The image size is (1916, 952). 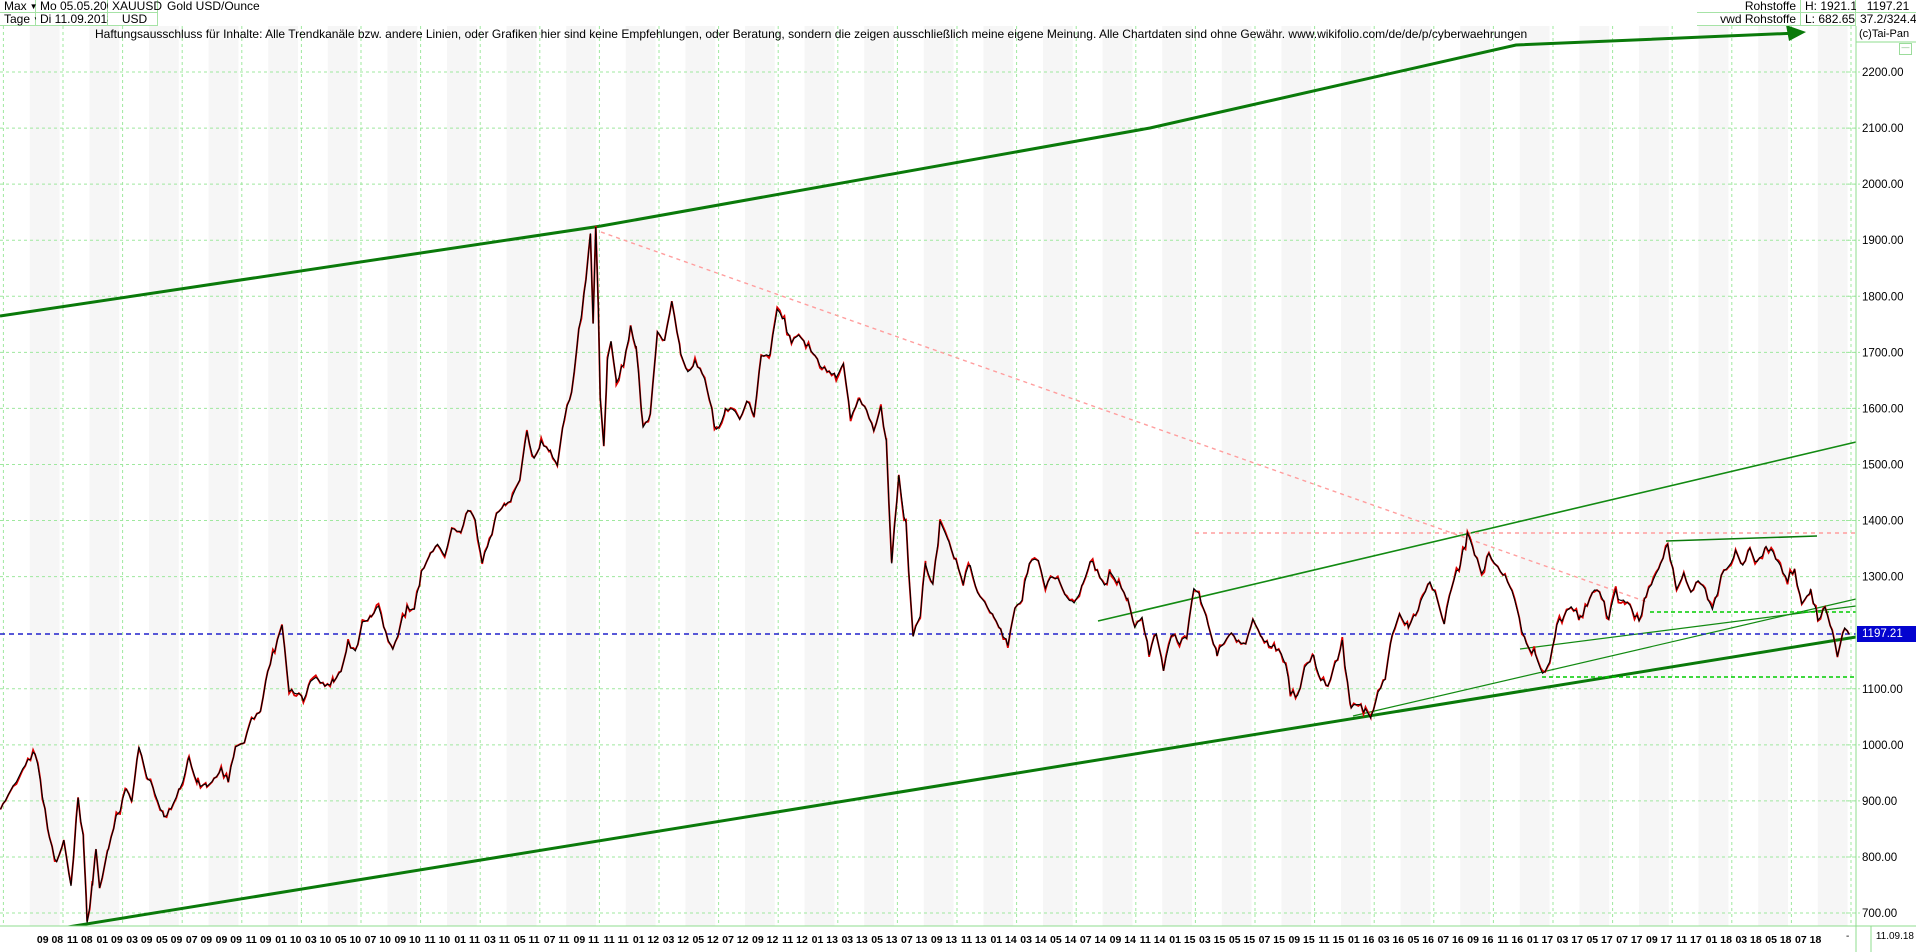 I want to click on collapse-panel-icon: —, so click(x=1905, y=49).